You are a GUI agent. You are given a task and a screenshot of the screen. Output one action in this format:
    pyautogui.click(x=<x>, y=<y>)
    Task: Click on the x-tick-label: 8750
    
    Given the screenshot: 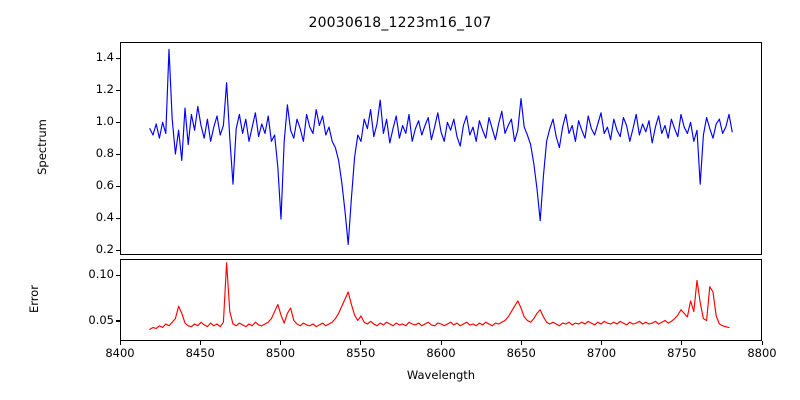 What is the action you would take?
    pyautogui.click(x=682, y=353)
    